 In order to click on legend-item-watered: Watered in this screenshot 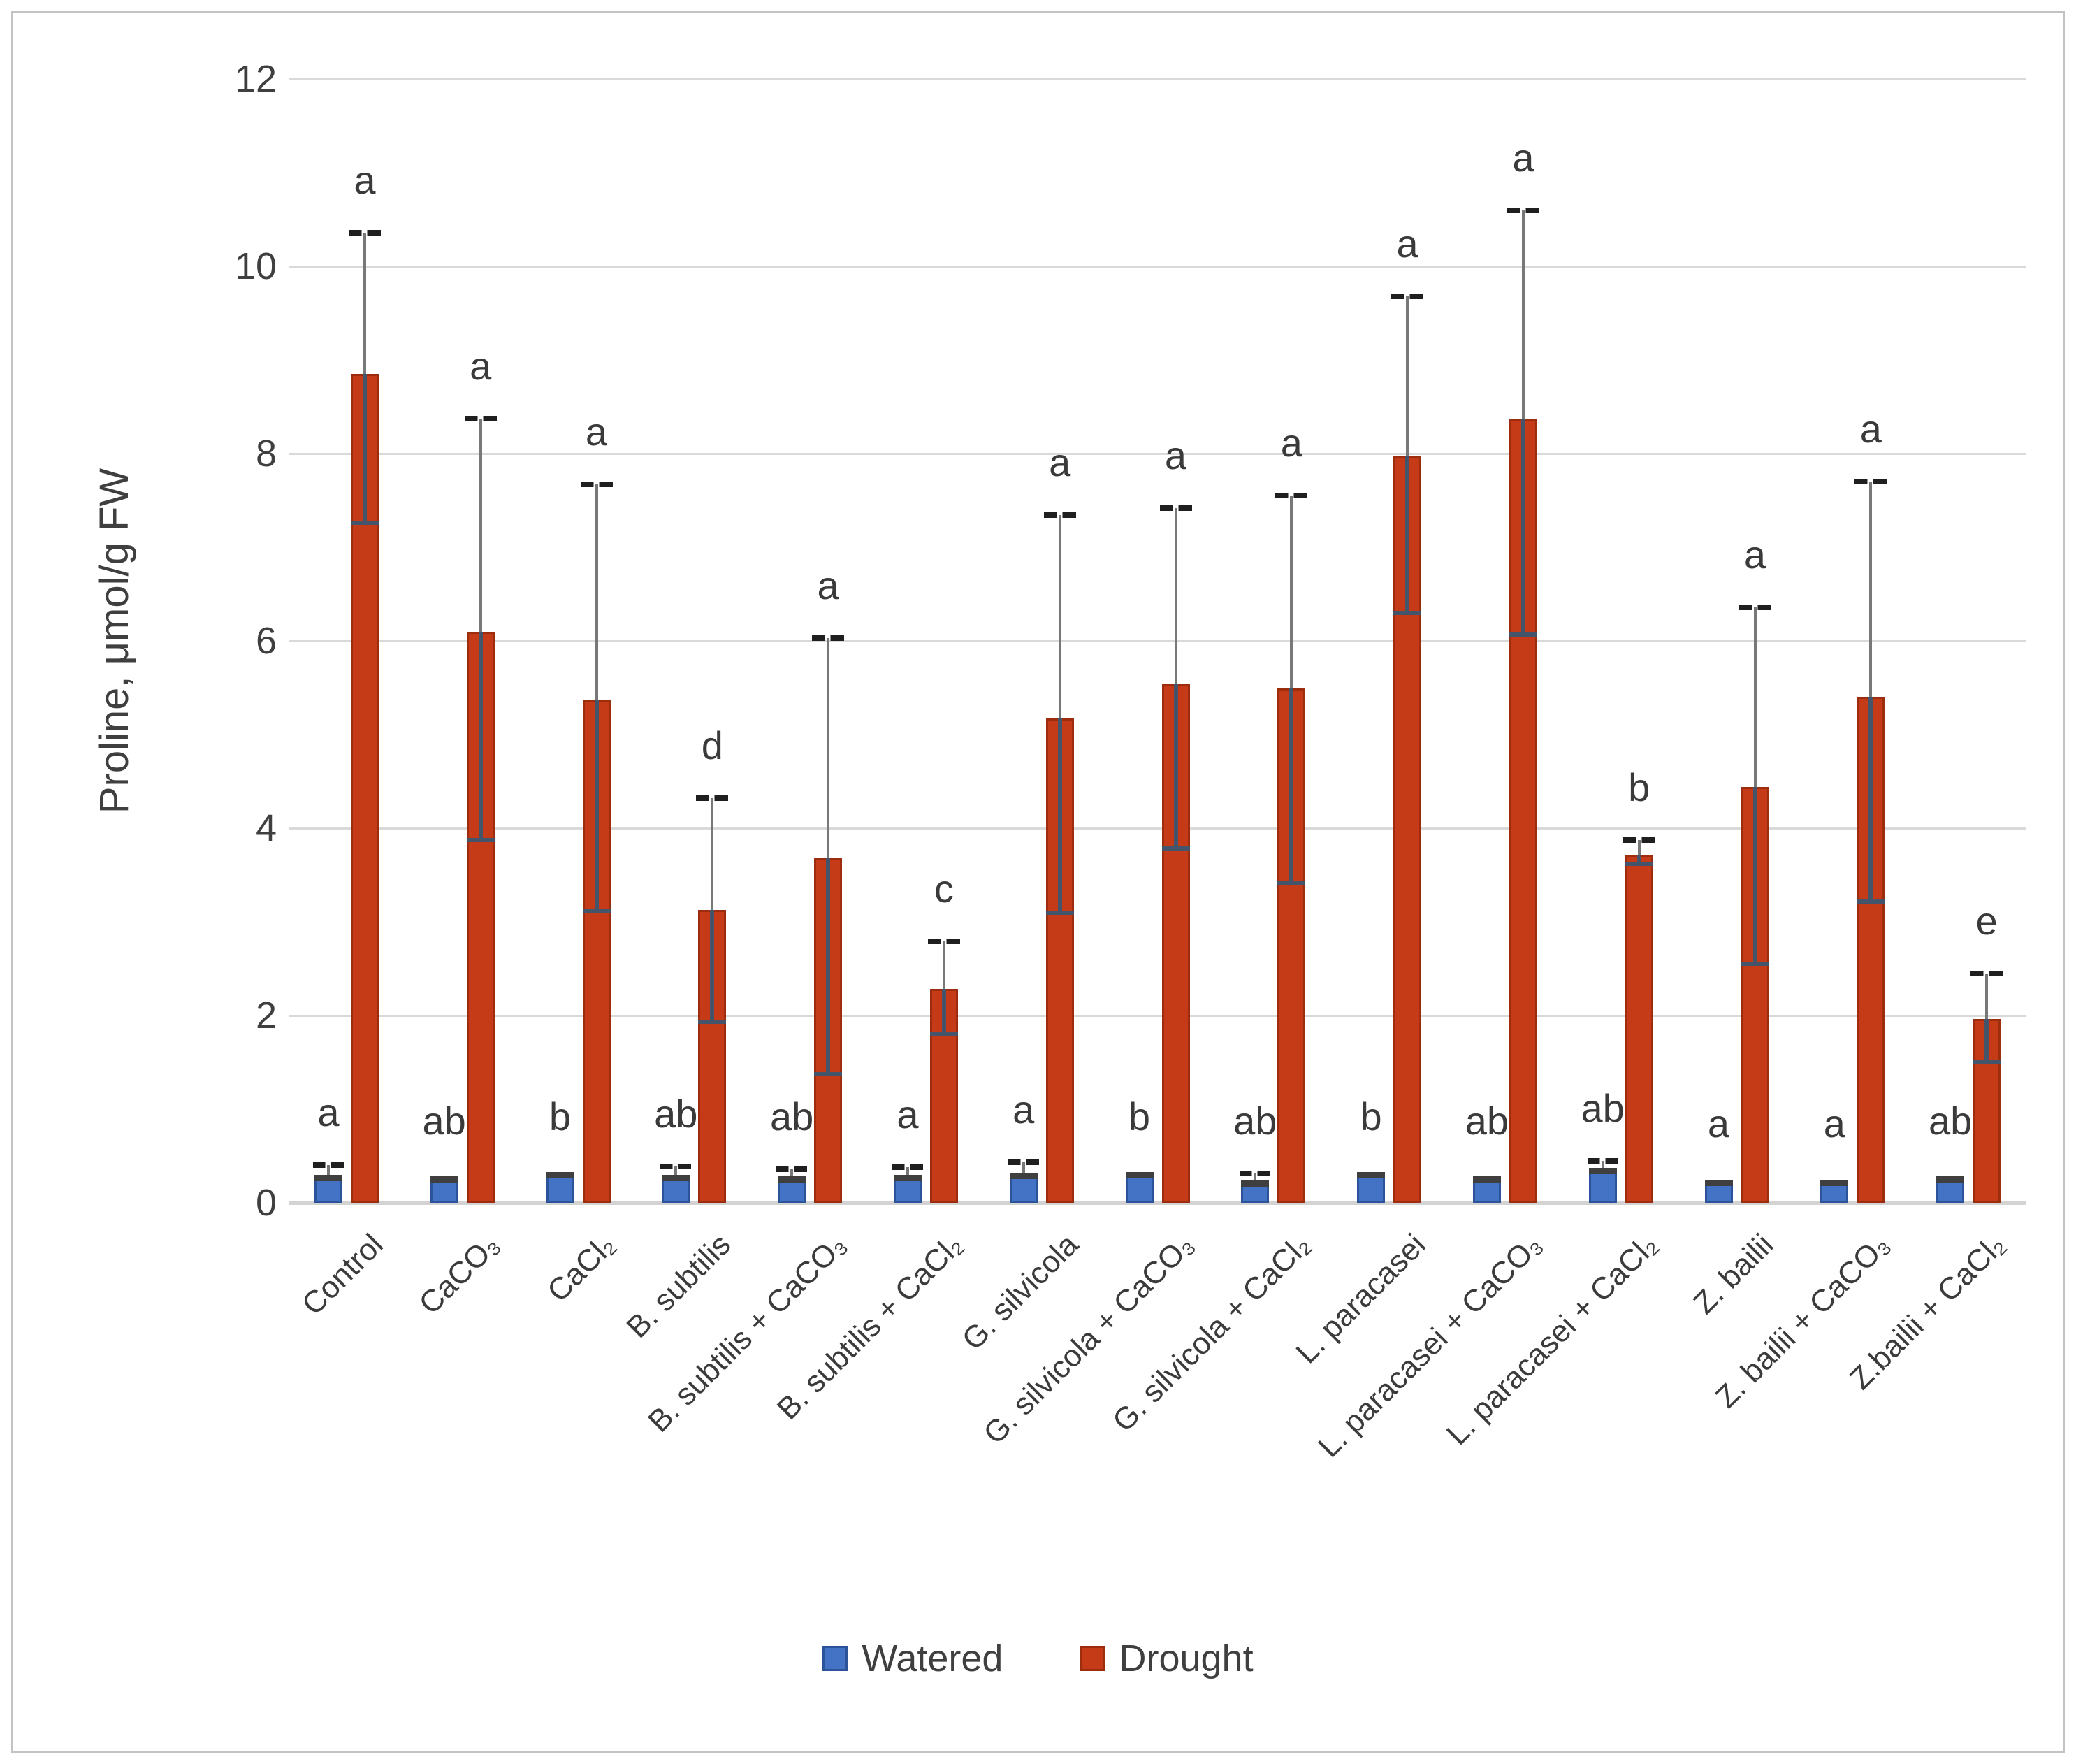, I will do `click(913, 1658)`.